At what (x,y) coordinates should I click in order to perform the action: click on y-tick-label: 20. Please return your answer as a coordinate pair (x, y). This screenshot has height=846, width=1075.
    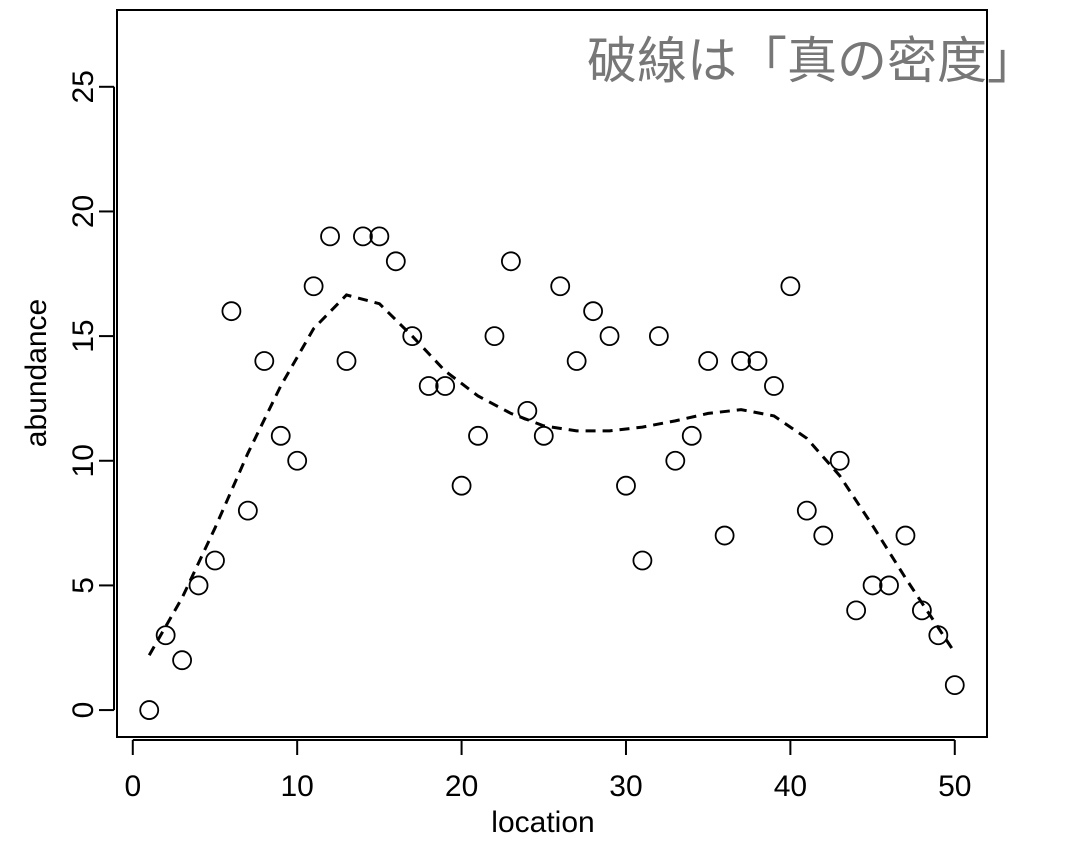
    Looking at the image, I should click on (83, 211).